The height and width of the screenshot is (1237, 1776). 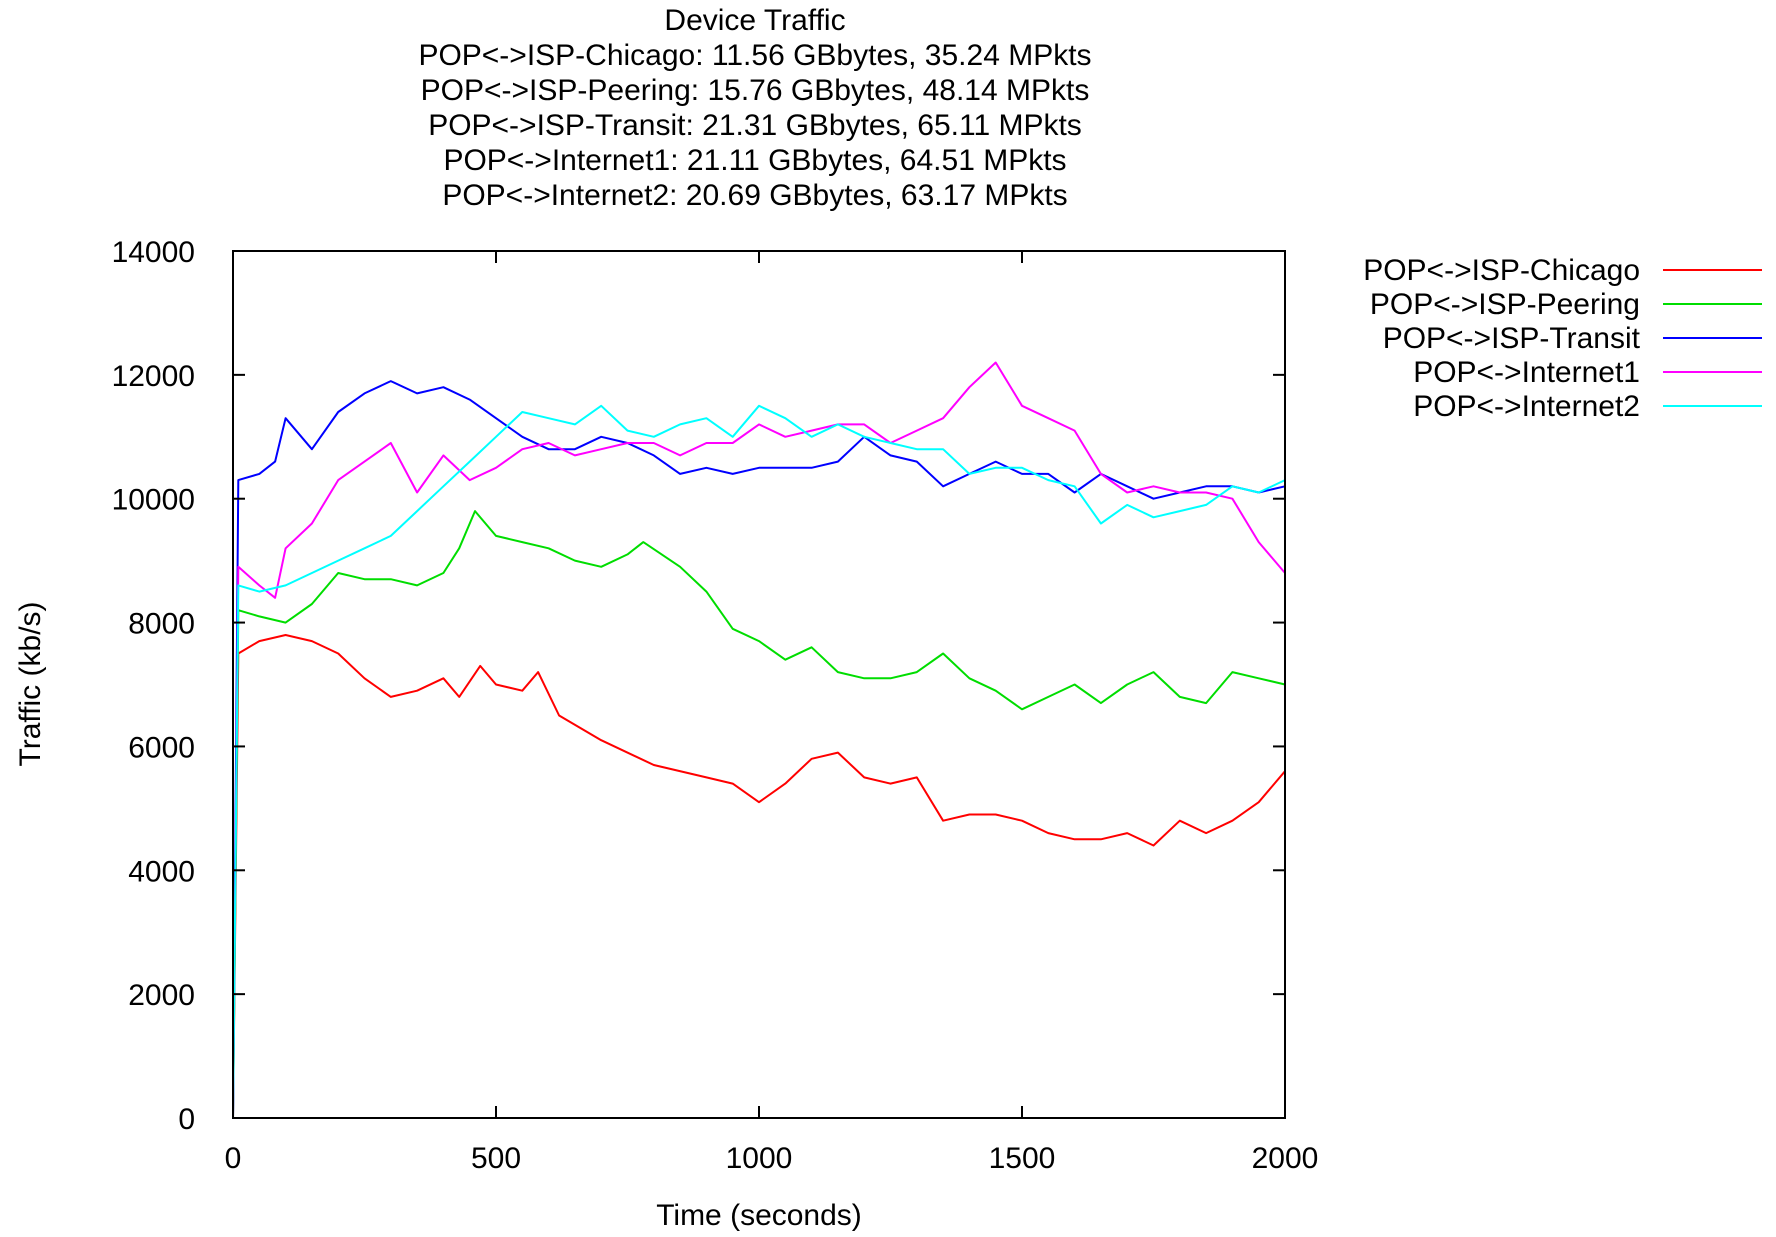 I want to click on x-tick-label-4: 2000, so click(x=1285, y=1158).